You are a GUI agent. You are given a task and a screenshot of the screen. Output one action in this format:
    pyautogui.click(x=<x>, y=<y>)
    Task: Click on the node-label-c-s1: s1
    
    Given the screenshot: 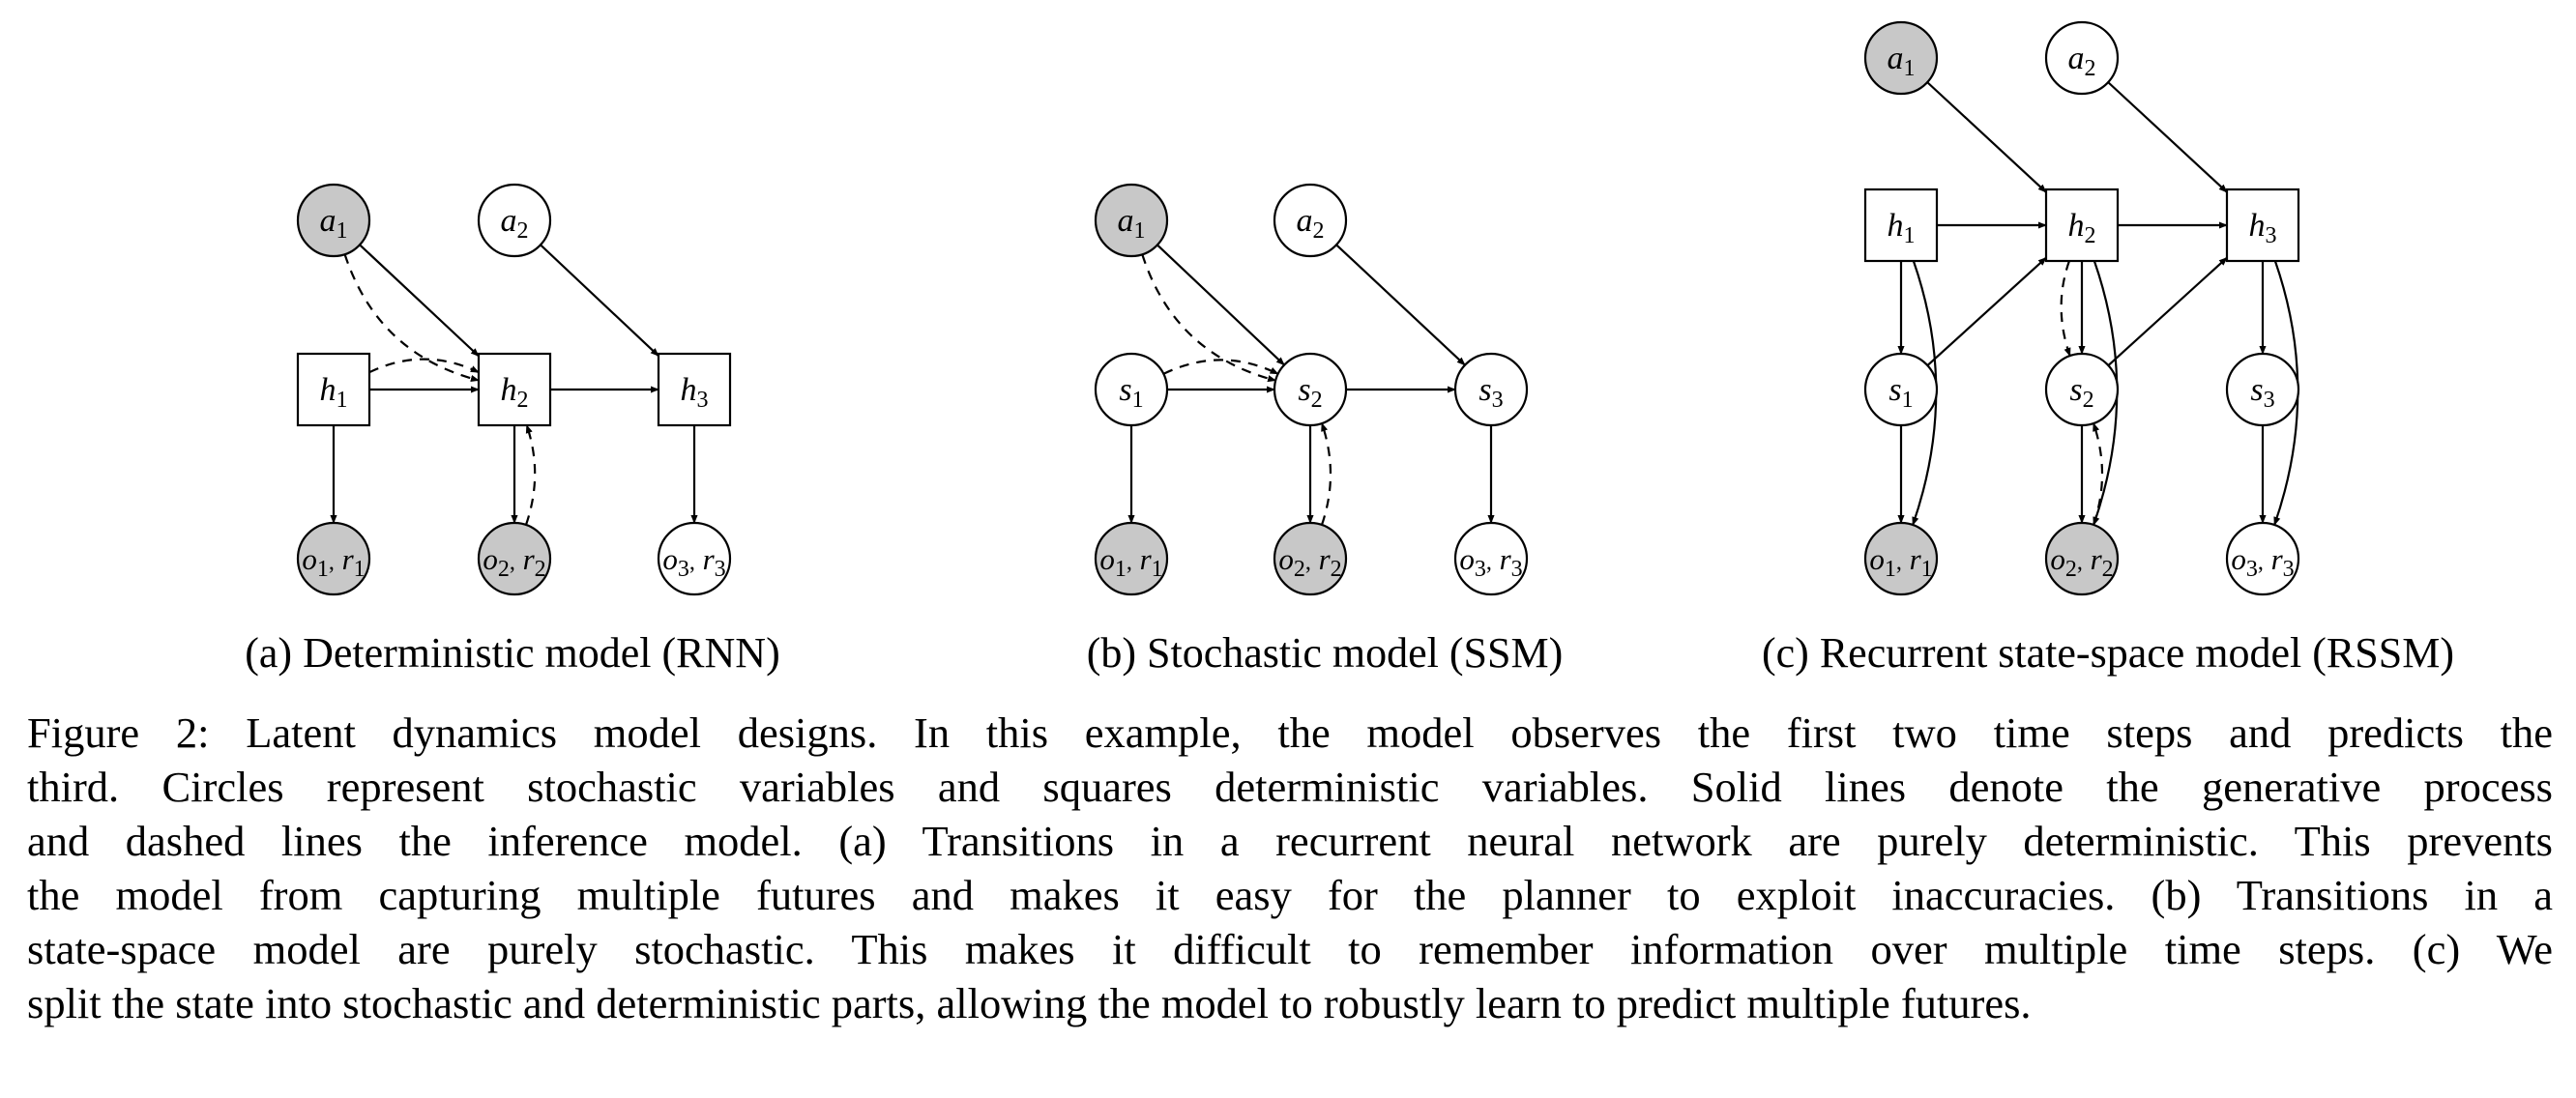 What is the action you would take?
    pyautogui.click(x=1900, y=392)
    